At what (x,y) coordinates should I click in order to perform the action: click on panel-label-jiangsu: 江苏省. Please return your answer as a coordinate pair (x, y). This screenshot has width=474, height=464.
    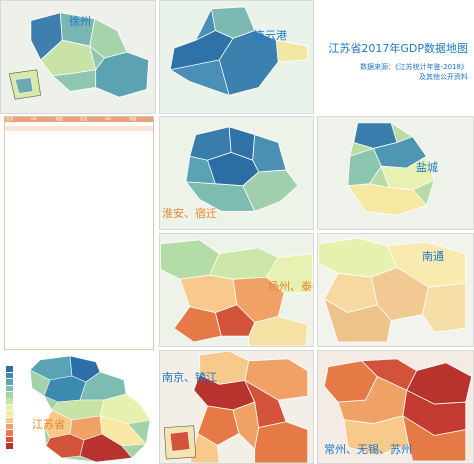
    Looking at the image, I should click on (48, 424).